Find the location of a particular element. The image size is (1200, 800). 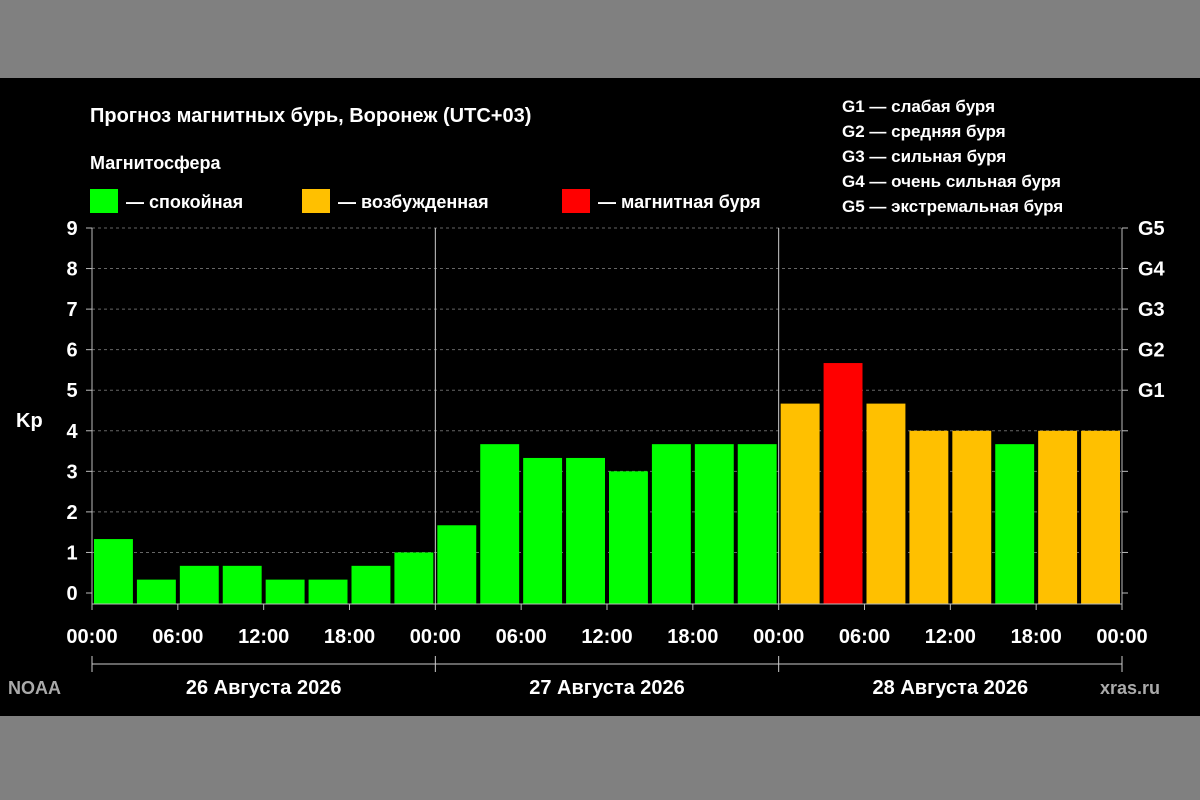

g-tick-label-G3: G3 is located at coordinates (1151, 310).